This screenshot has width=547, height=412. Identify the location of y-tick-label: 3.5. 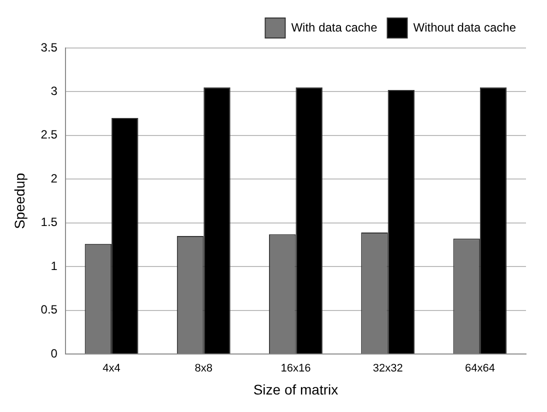
(49, 47).